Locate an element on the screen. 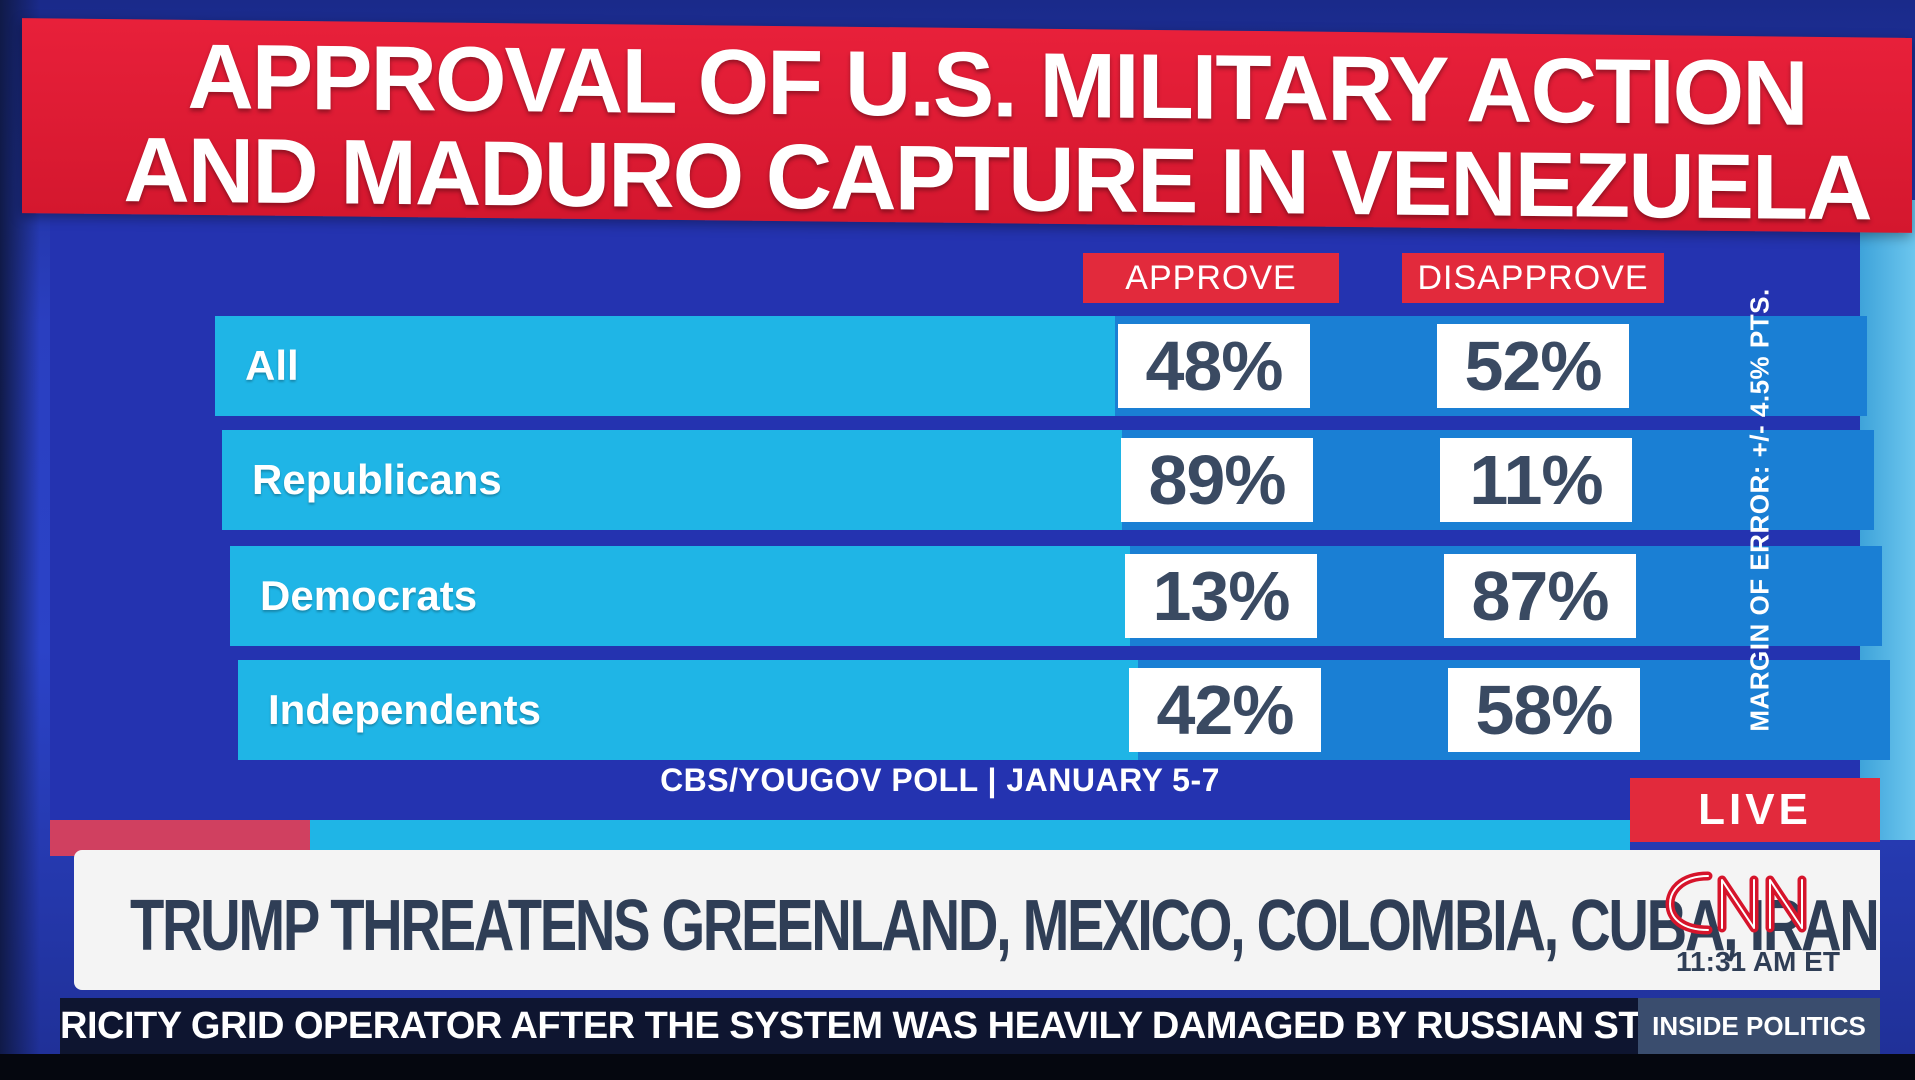 Image resolution: width=1915 pixels, height=1080 pixels. approve-value: 89% is located at coordinates (1217, 480).